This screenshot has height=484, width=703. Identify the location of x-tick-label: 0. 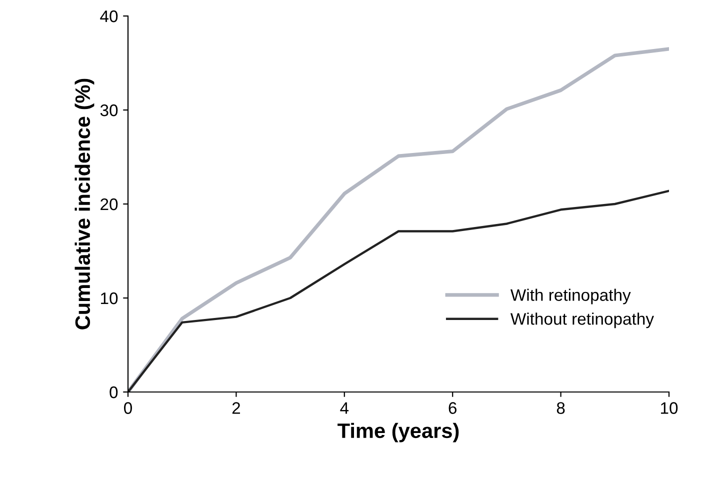
(128, 408).